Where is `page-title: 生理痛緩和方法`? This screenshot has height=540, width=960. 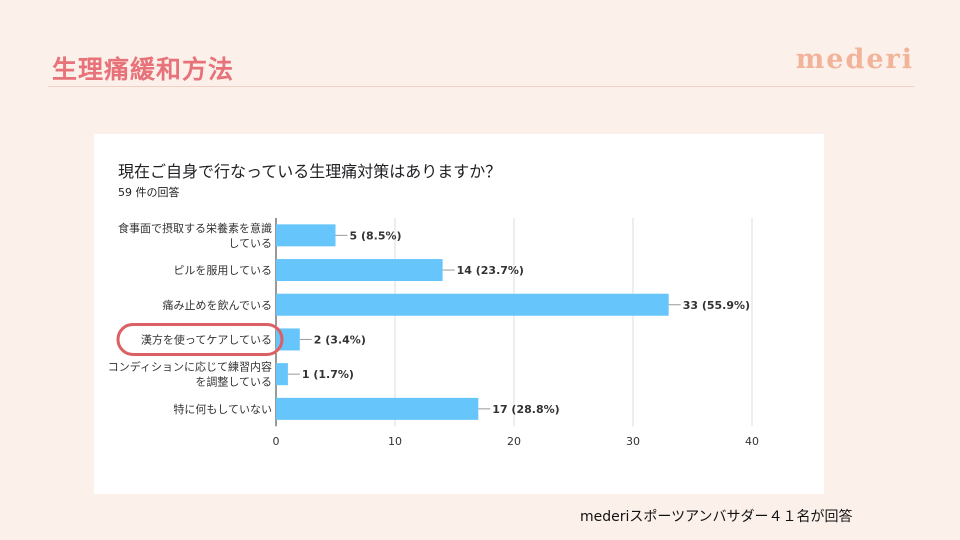
page-title: 生理痛緩和方法 is located at coordinates (143, 69).